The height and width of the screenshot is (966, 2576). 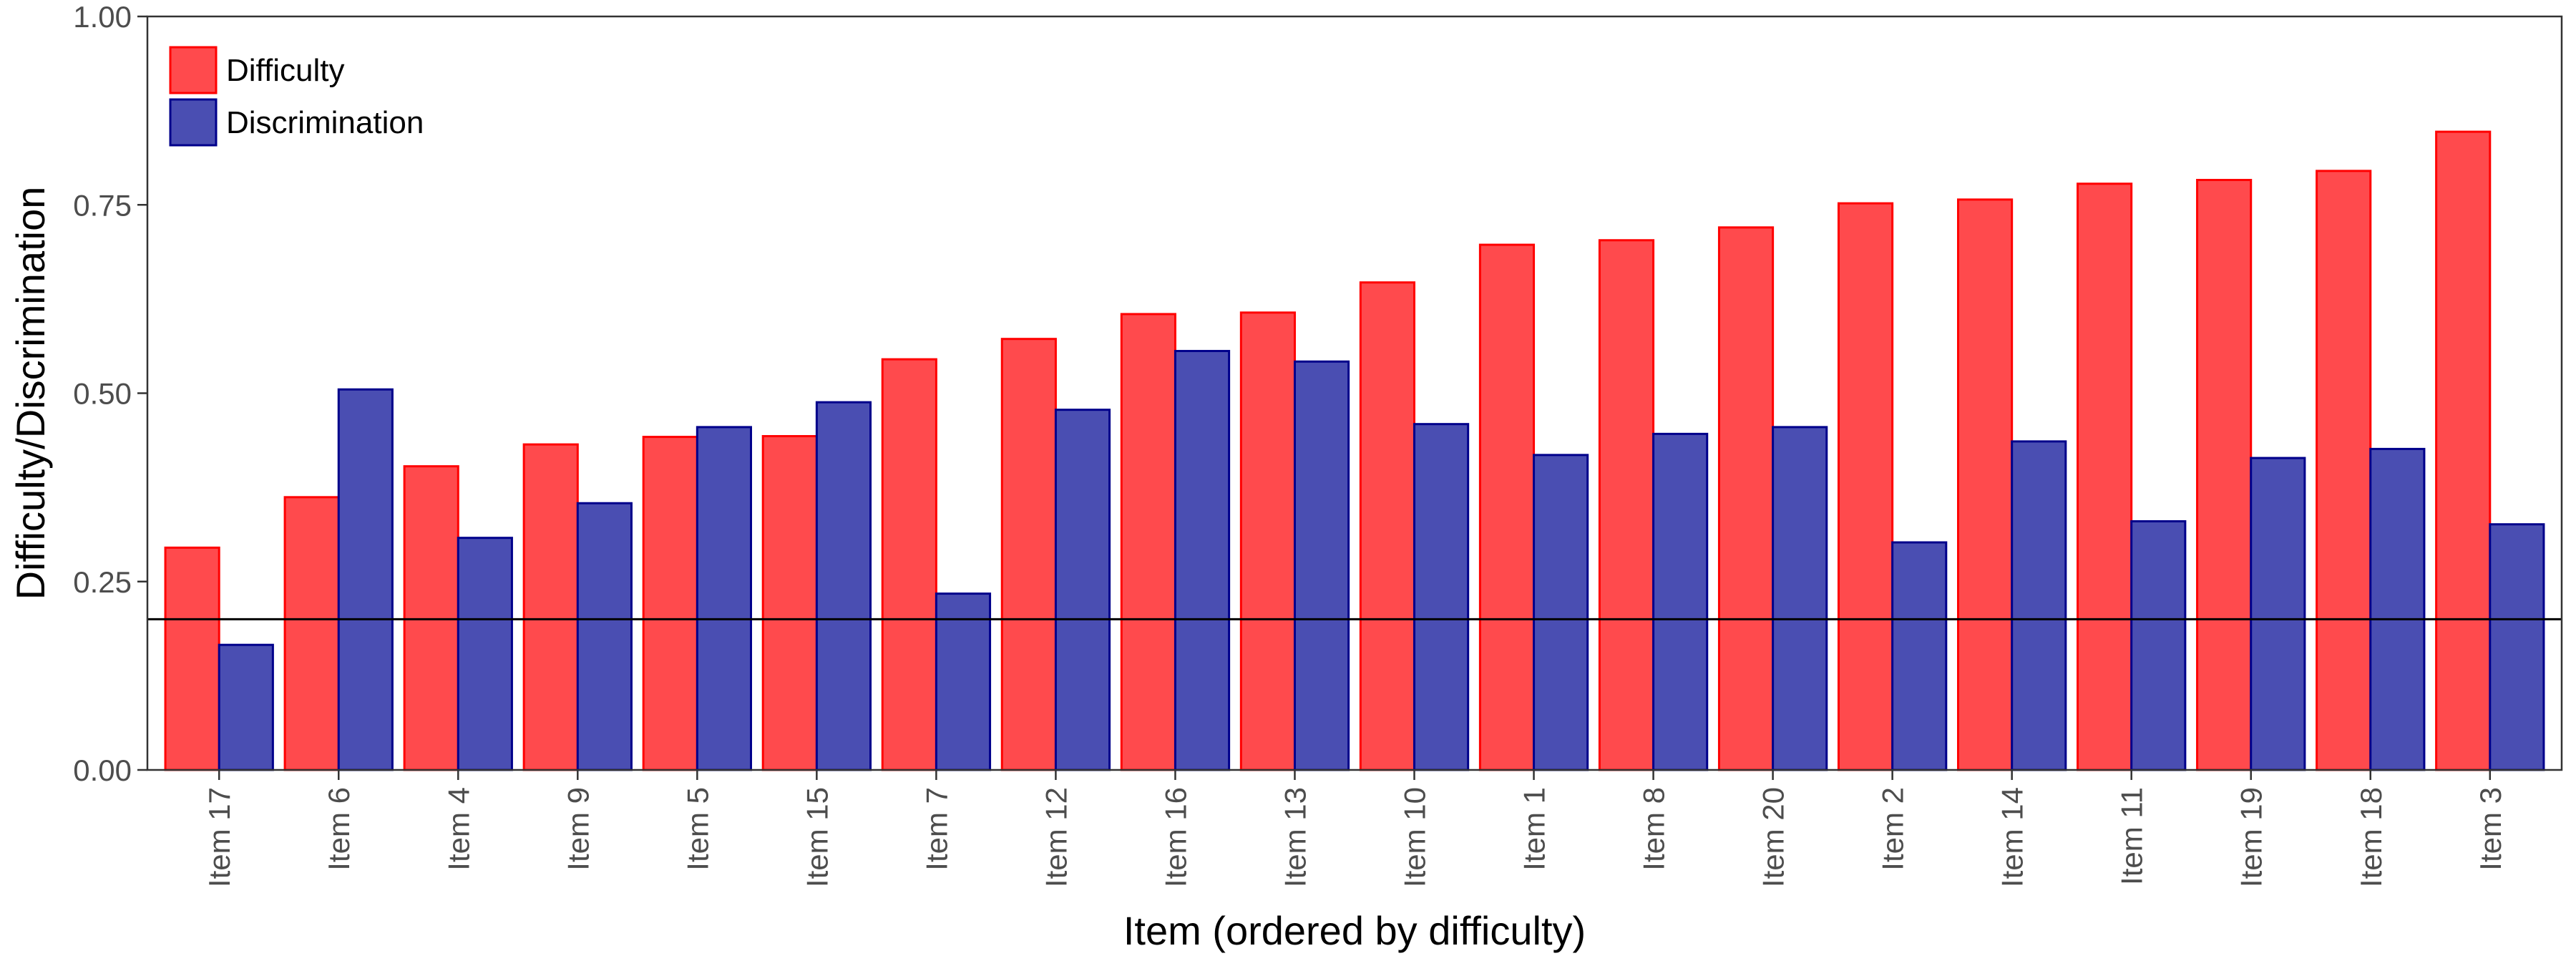 I want to click on x-tick-label: Item 3, so click(x=2490, y=829).